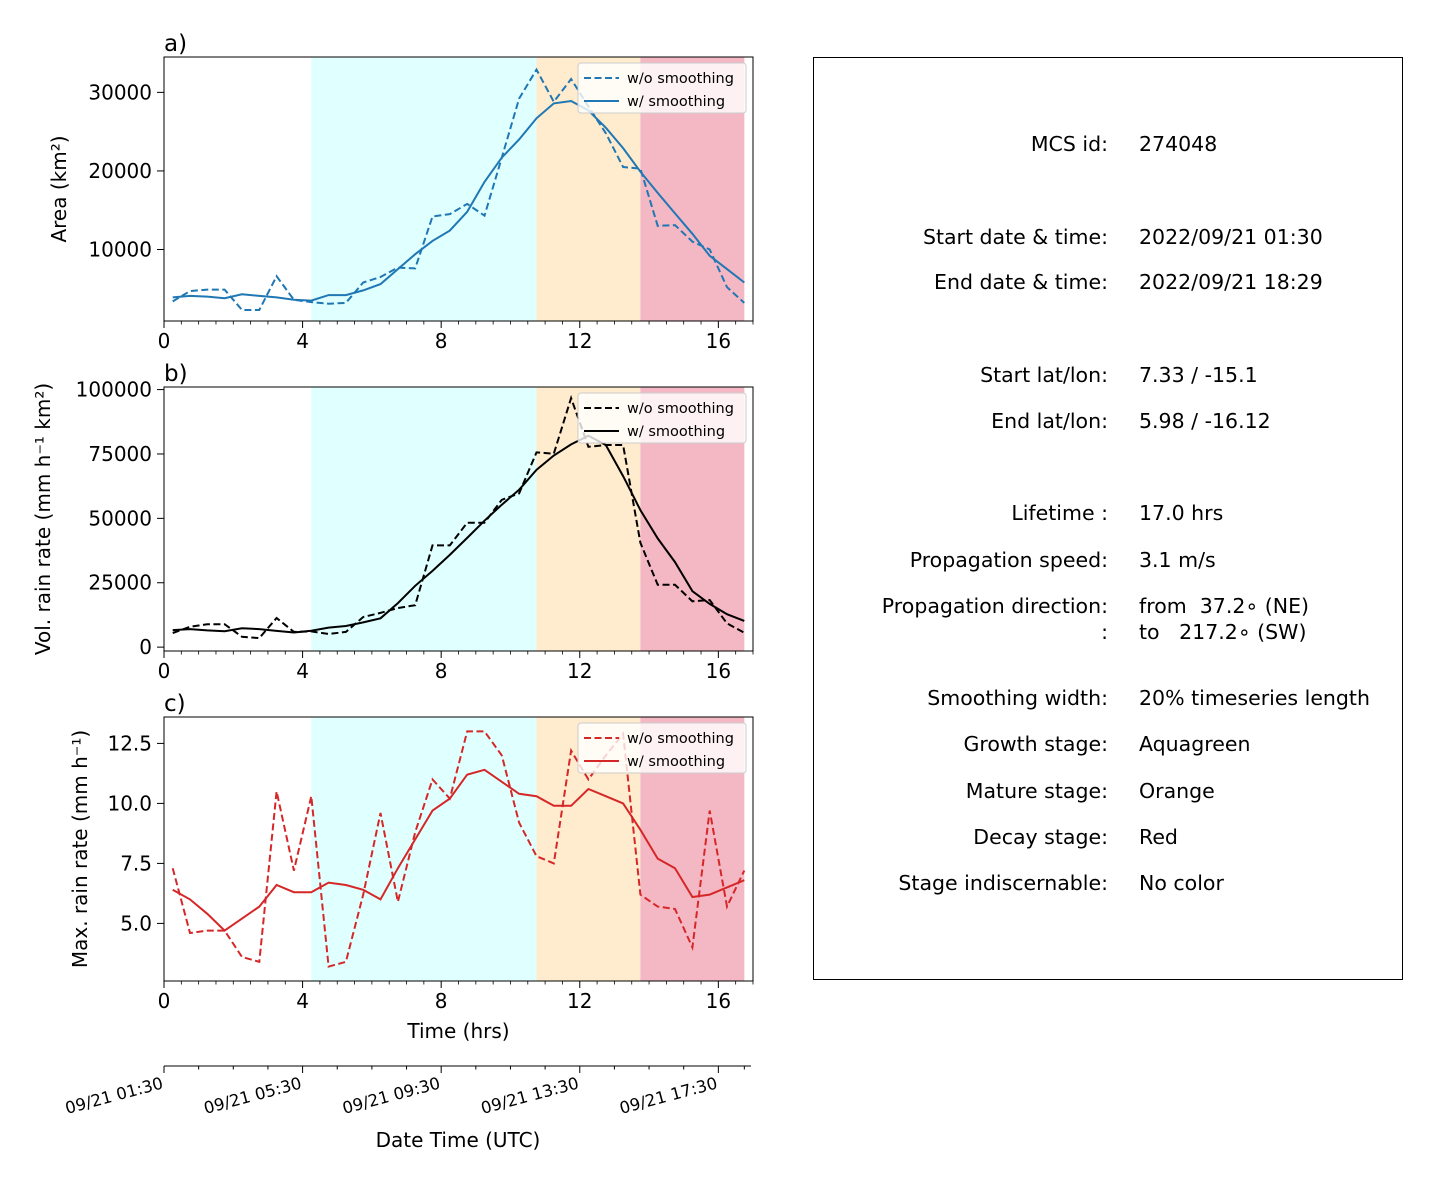  What do you see at coordinates (1040, 837) in the screenshot?
I see `info-label: Decay stage:` at bounding box center [1040, 837].